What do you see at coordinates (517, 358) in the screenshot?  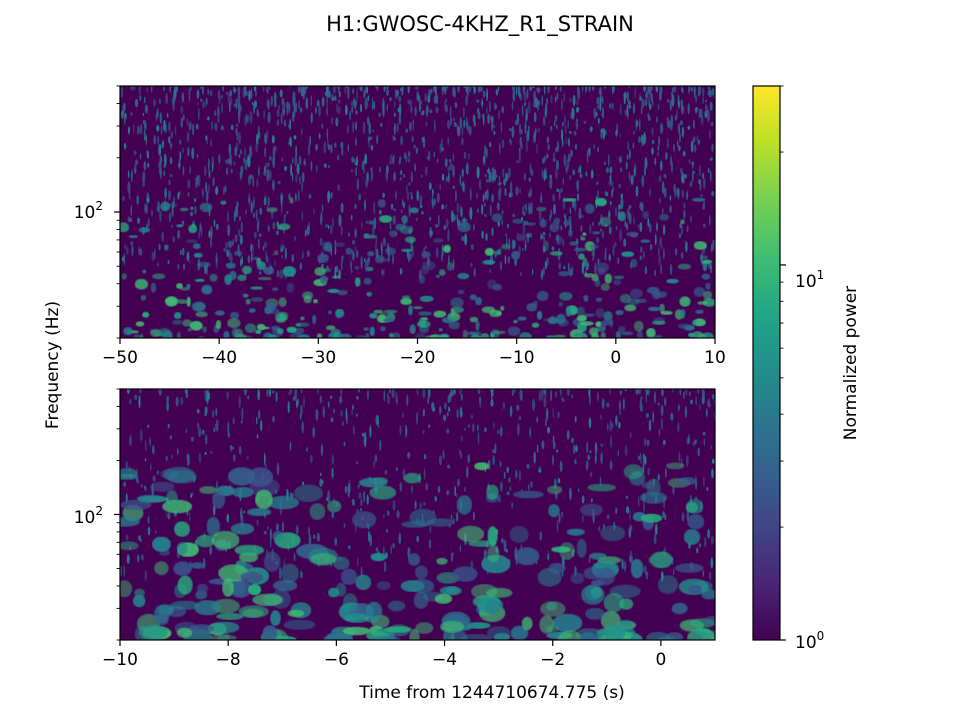 I see `x-tick-label: −10` at bounding box center [517, 358].